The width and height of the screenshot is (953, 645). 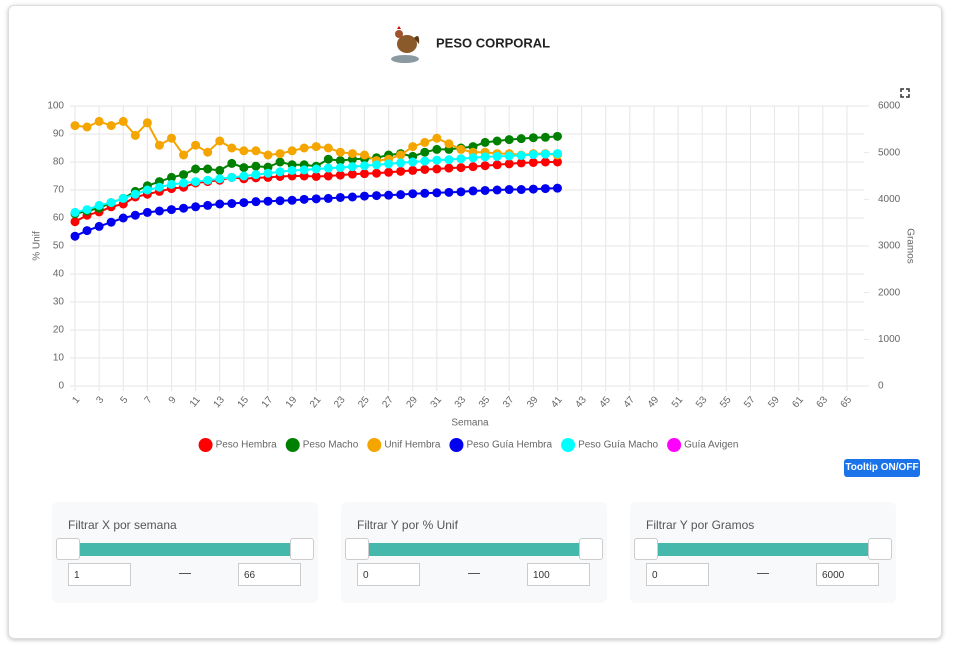 What do you see at coordinates (61, 386) in the screenshot?
I see `y-tick-label: 0` at bounding box center [61, 386].